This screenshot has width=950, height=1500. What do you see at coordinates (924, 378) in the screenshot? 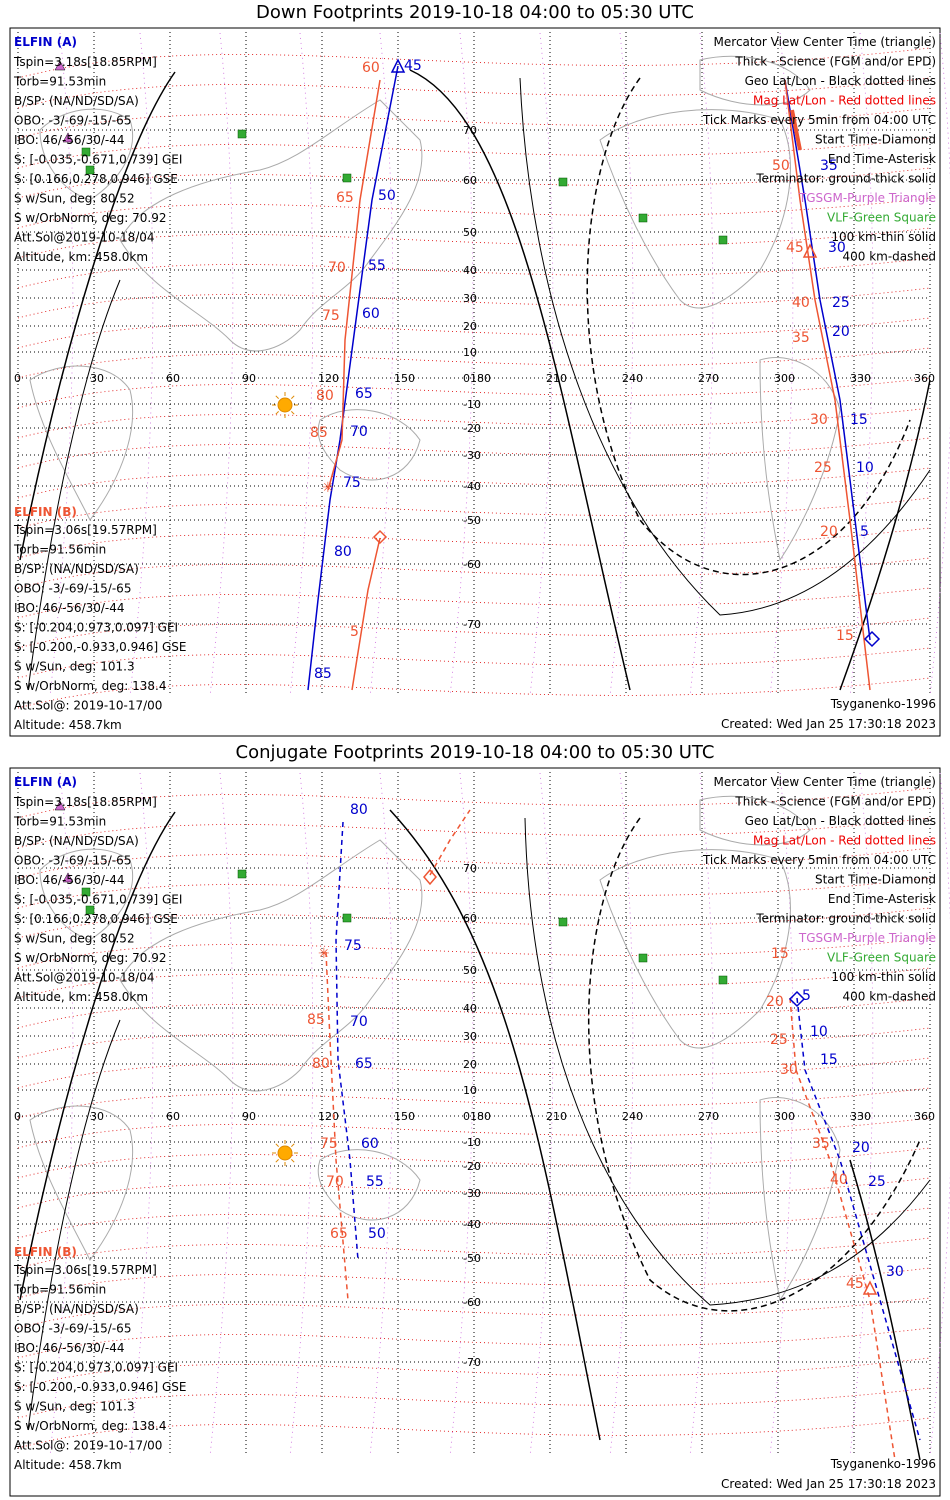
I see `lon-tick-label: 360` at bounding box center [924, 378].